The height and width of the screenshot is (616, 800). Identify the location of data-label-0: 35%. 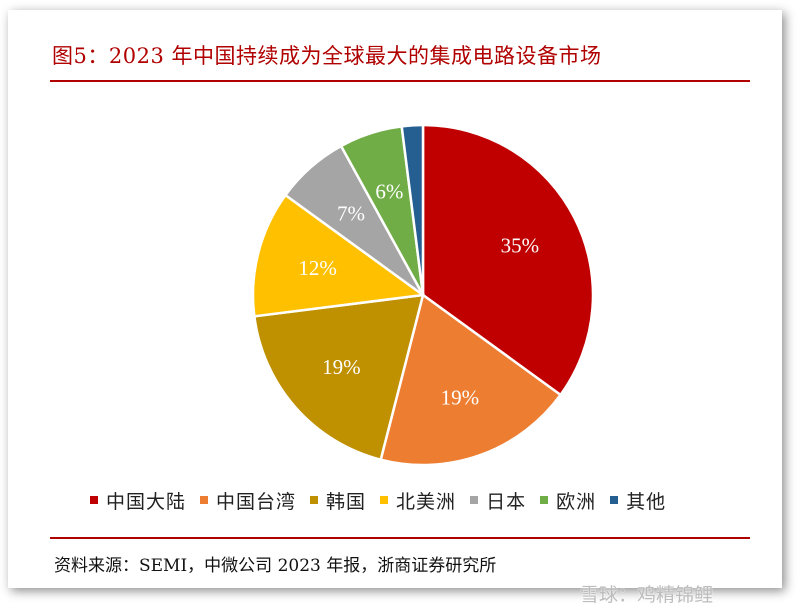
(520, 246).